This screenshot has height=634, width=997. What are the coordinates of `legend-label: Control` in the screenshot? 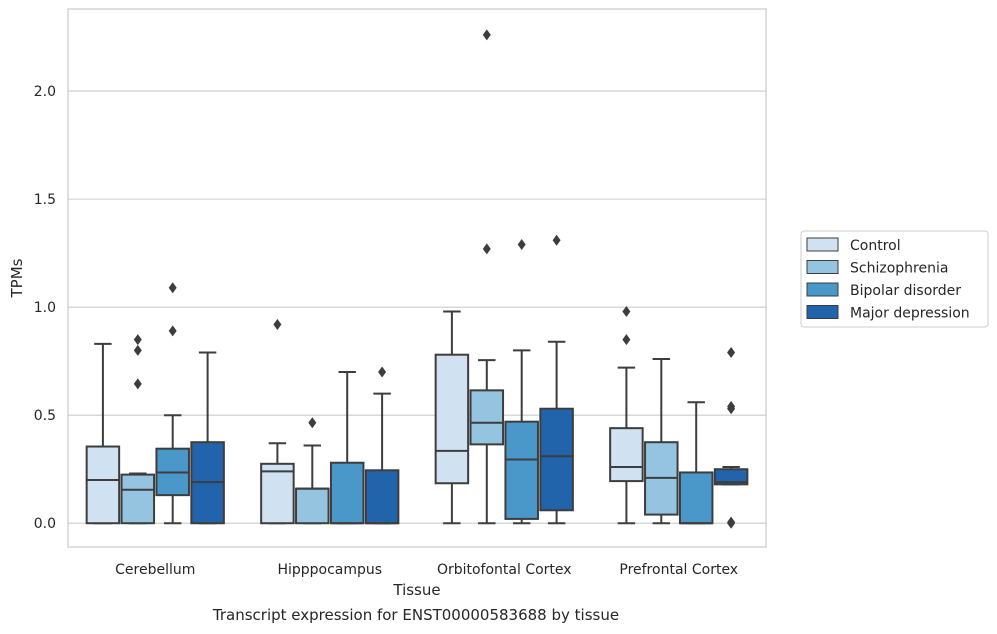 It's located at (875, 246).